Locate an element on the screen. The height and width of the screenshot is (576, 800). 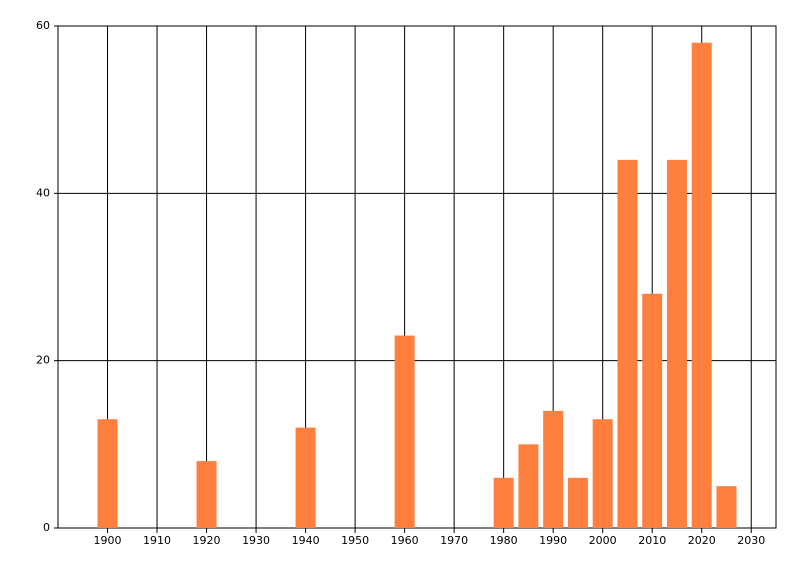
x-tick-label: 1970 is located at coordinates (454, 540).